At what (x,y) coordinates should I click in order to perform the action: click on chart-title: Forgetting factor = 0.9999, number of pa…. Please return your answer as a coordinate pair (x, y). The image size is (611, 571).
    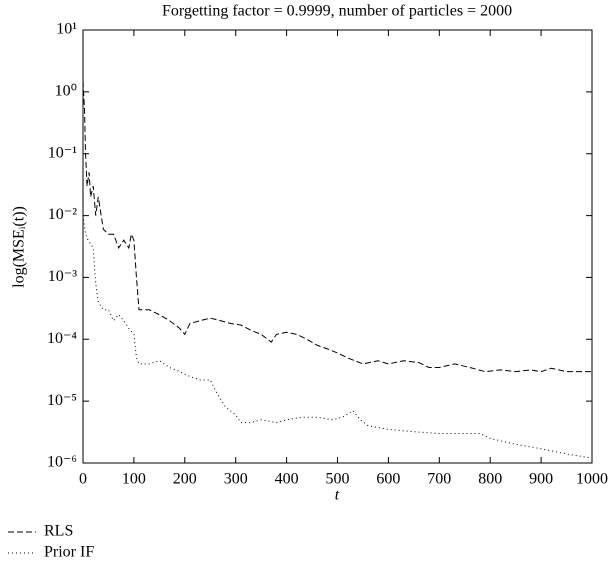
    Looking at the image, I should click on (337, 11).